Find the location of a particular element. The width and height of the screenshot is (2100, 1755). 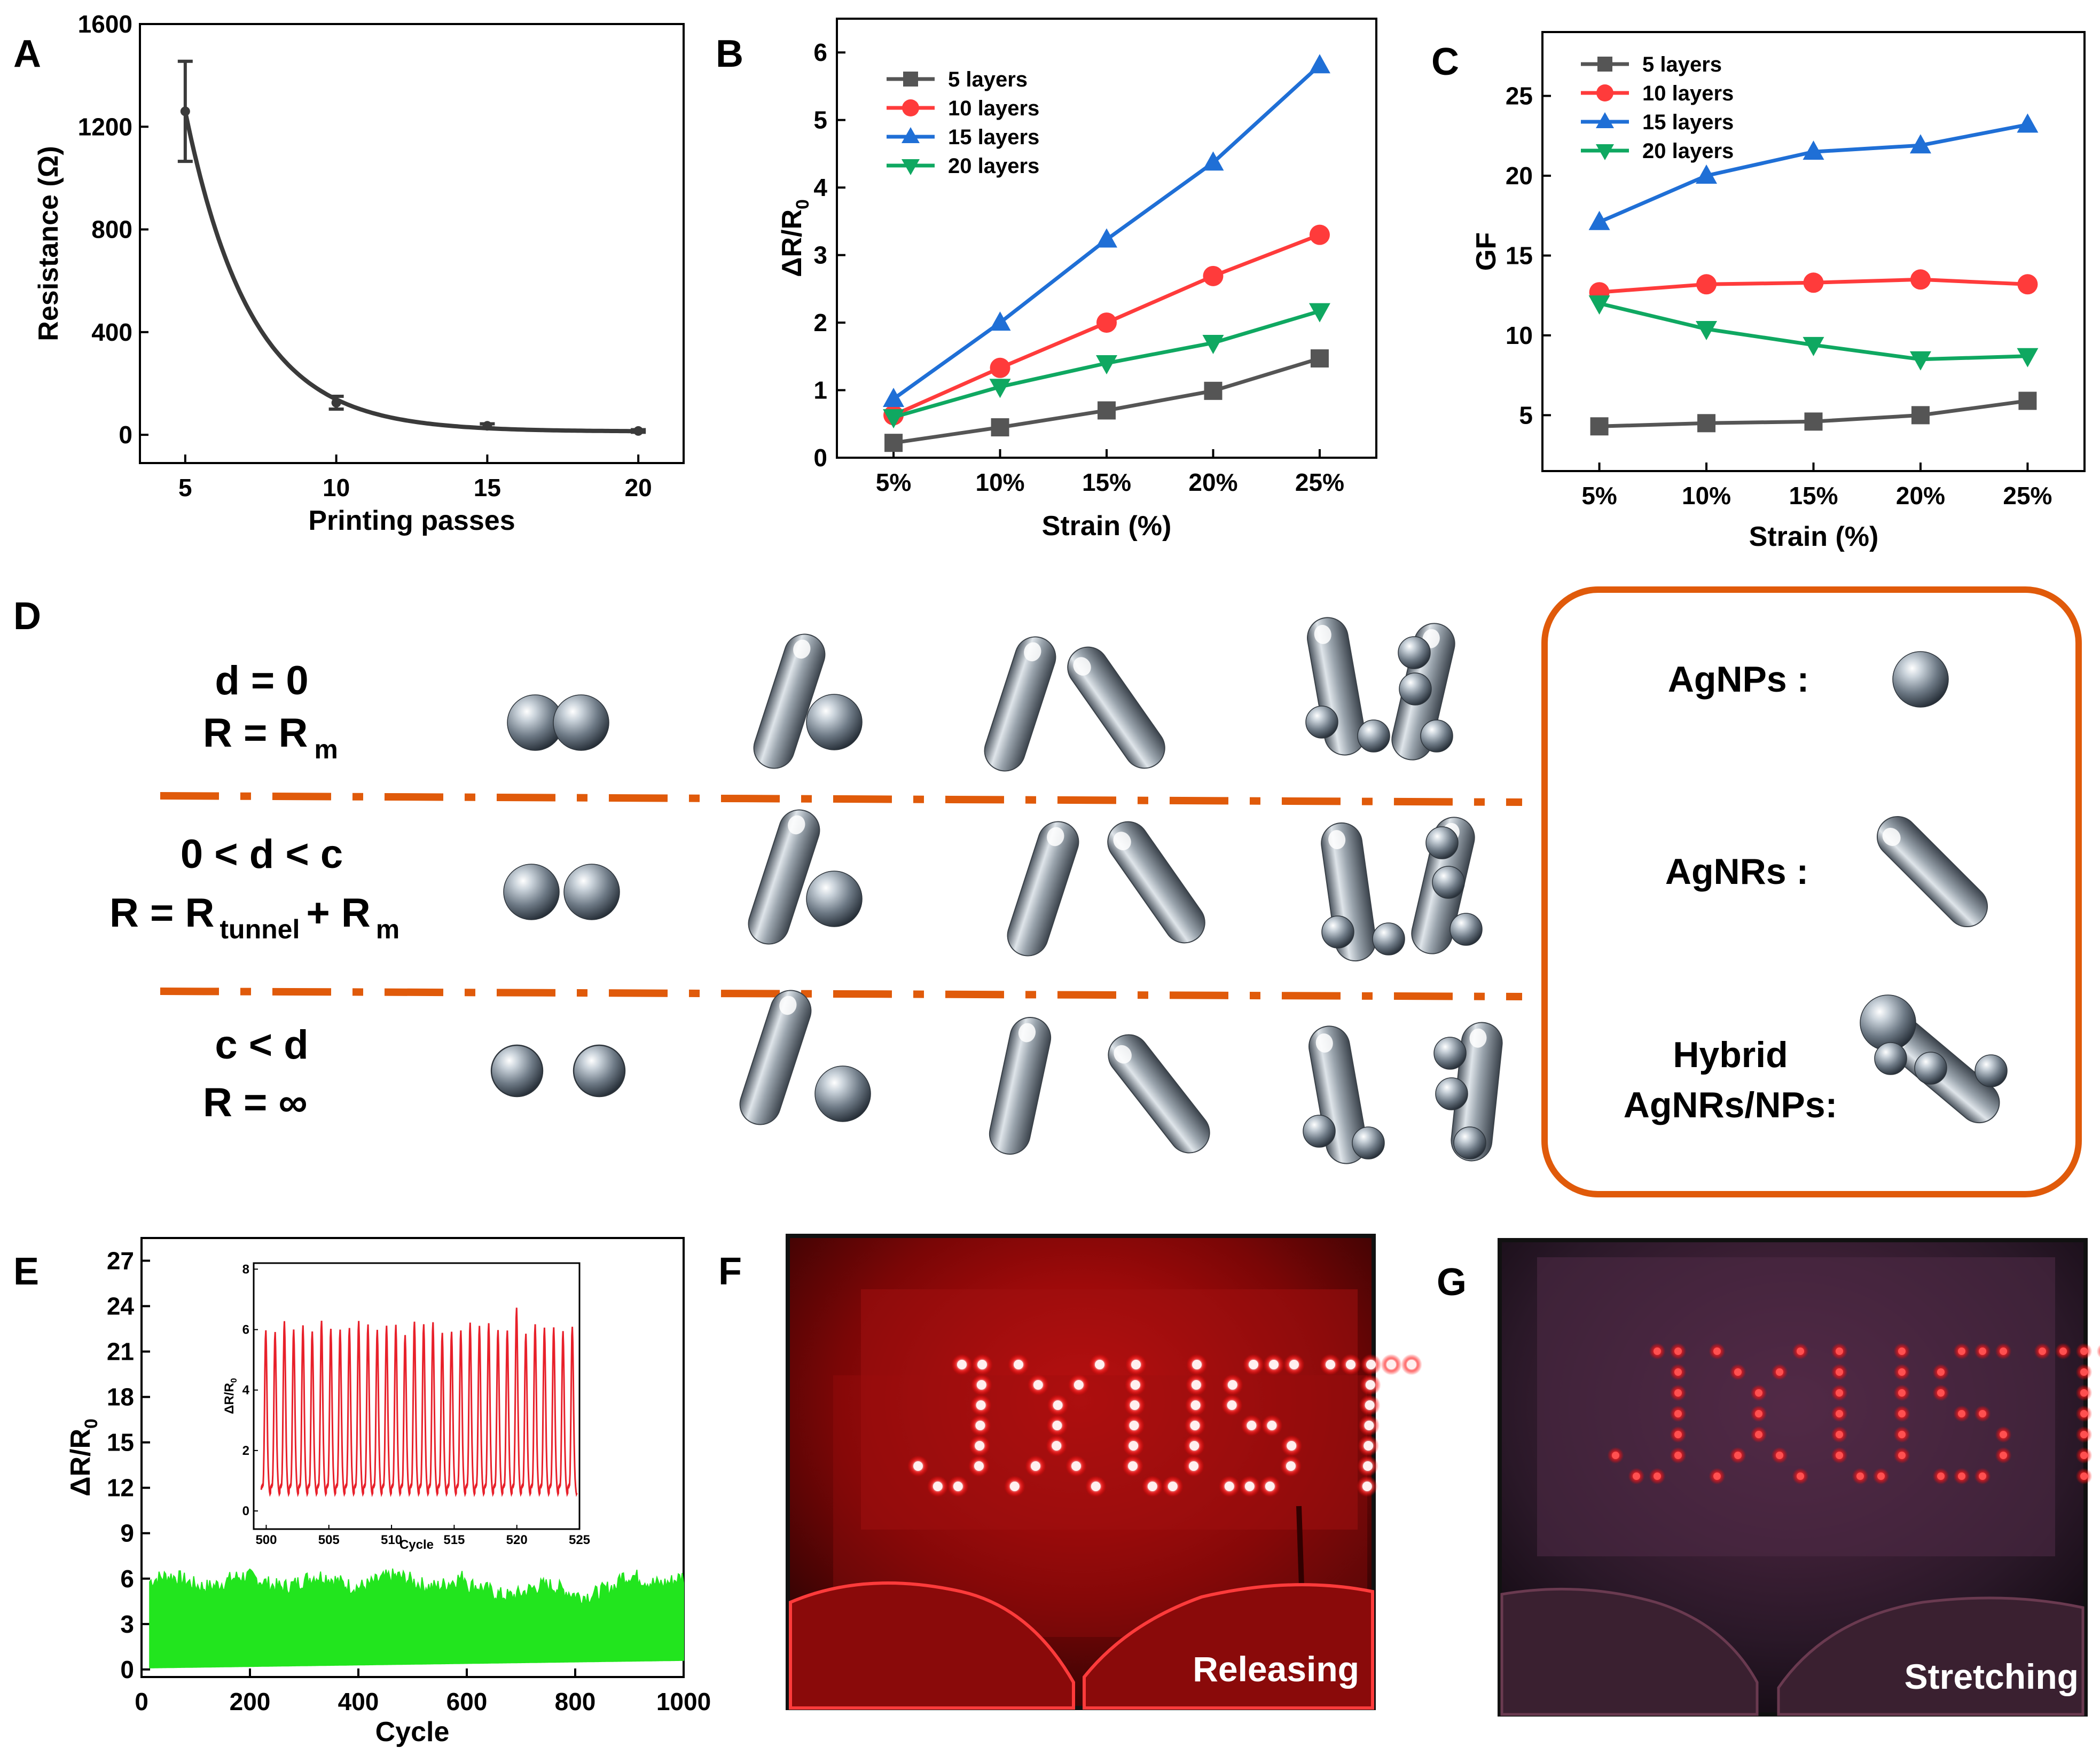

panel-c-xtick-label: 10% is located at coordinates (1706, 496).